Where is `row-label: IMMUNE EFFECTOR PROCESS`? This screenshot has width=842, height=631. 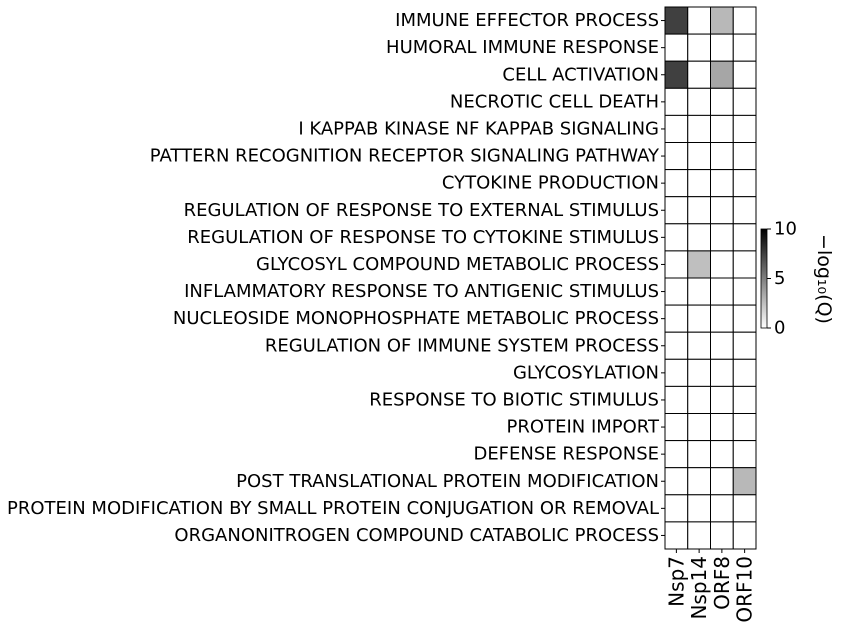 row-label: IMMUNE EFFECTOR PROCESS is located at coordinates (527, 20).